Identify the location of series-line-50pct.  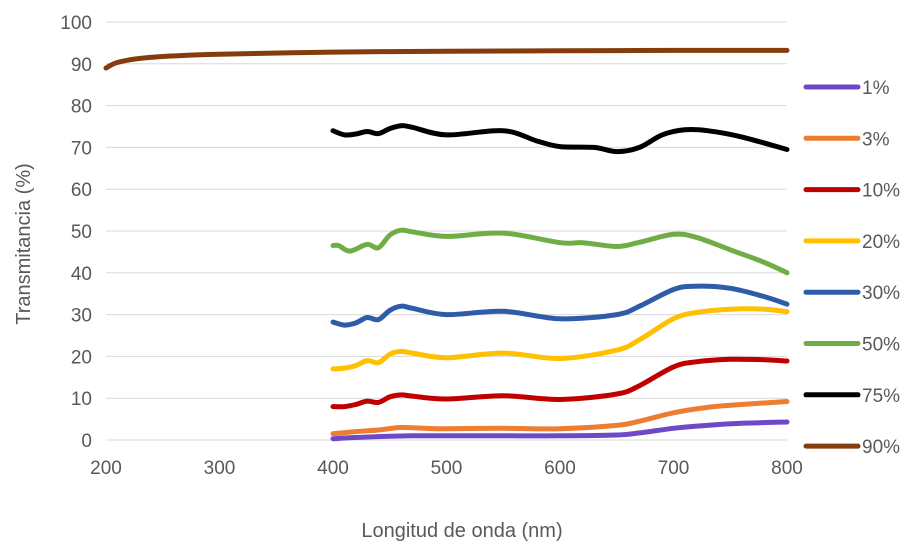
(560, 251).